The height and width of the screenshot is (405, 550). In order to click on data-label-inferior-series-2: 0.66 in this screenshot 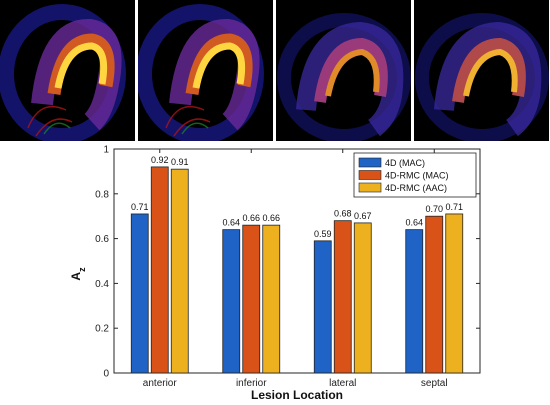, I will do `click(251, 218)`.